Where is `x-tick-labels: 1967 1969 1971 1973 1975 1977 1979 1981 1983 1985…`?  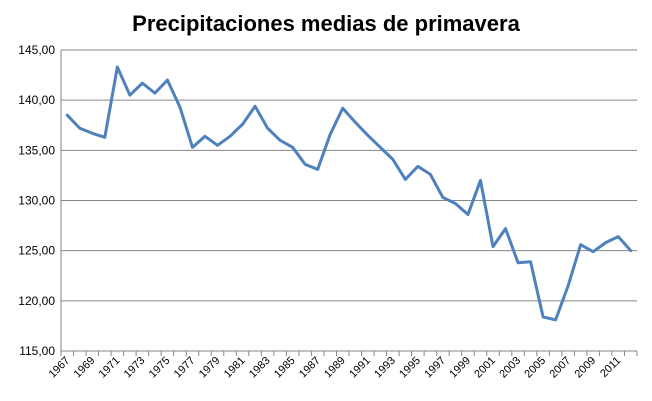
x-tick-labels: 1967 1969 1971 1973 1975 1977 1979 1981 1983 1985… is located at coordinates (335, 368).